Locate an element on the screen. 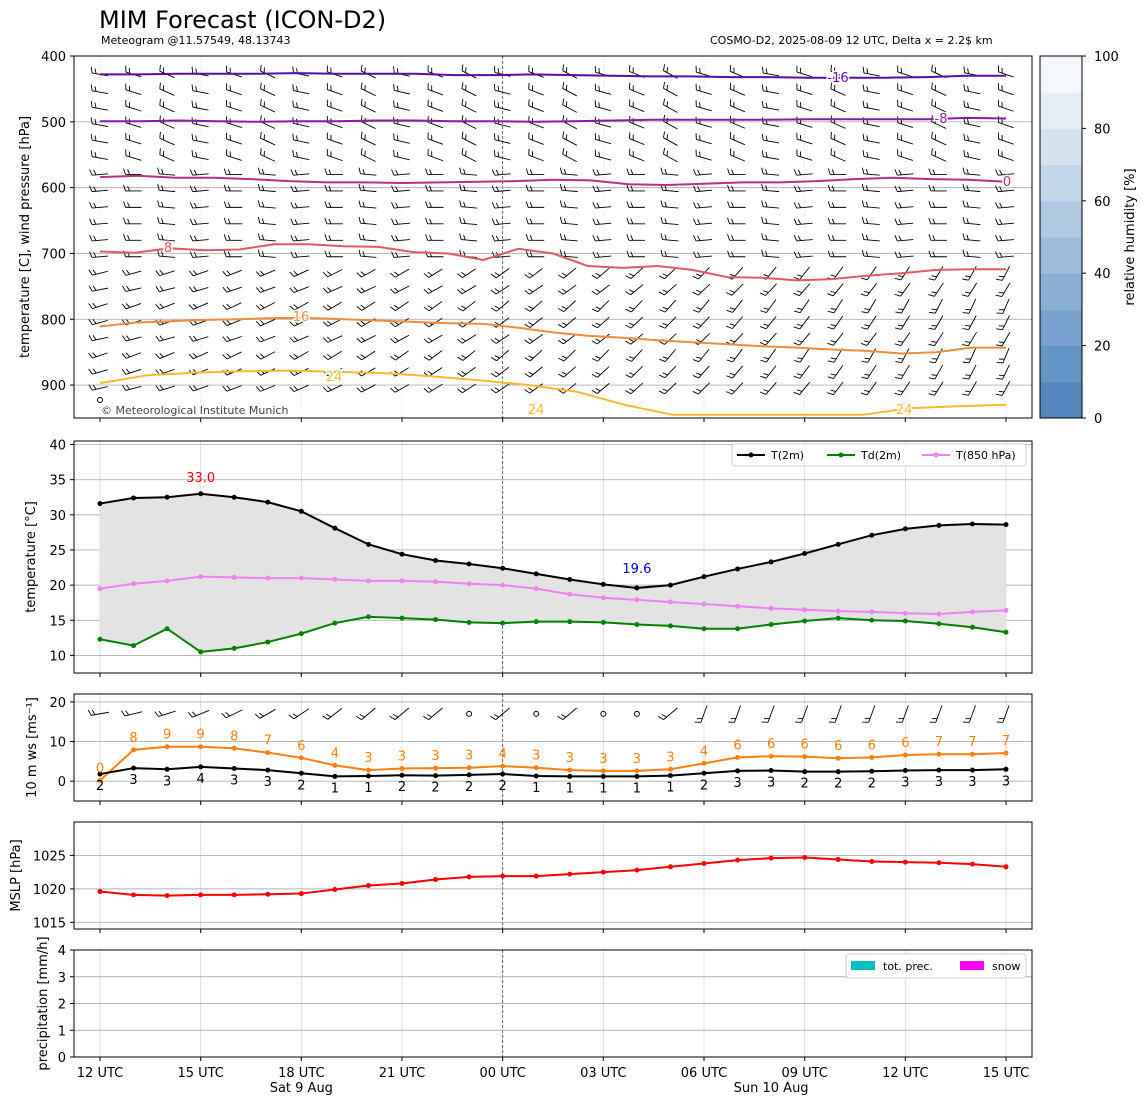 Image resolution: width=1148 pixels, height=1105 pixels. y-tick-label: 900 is located at coordinates (53, 386).